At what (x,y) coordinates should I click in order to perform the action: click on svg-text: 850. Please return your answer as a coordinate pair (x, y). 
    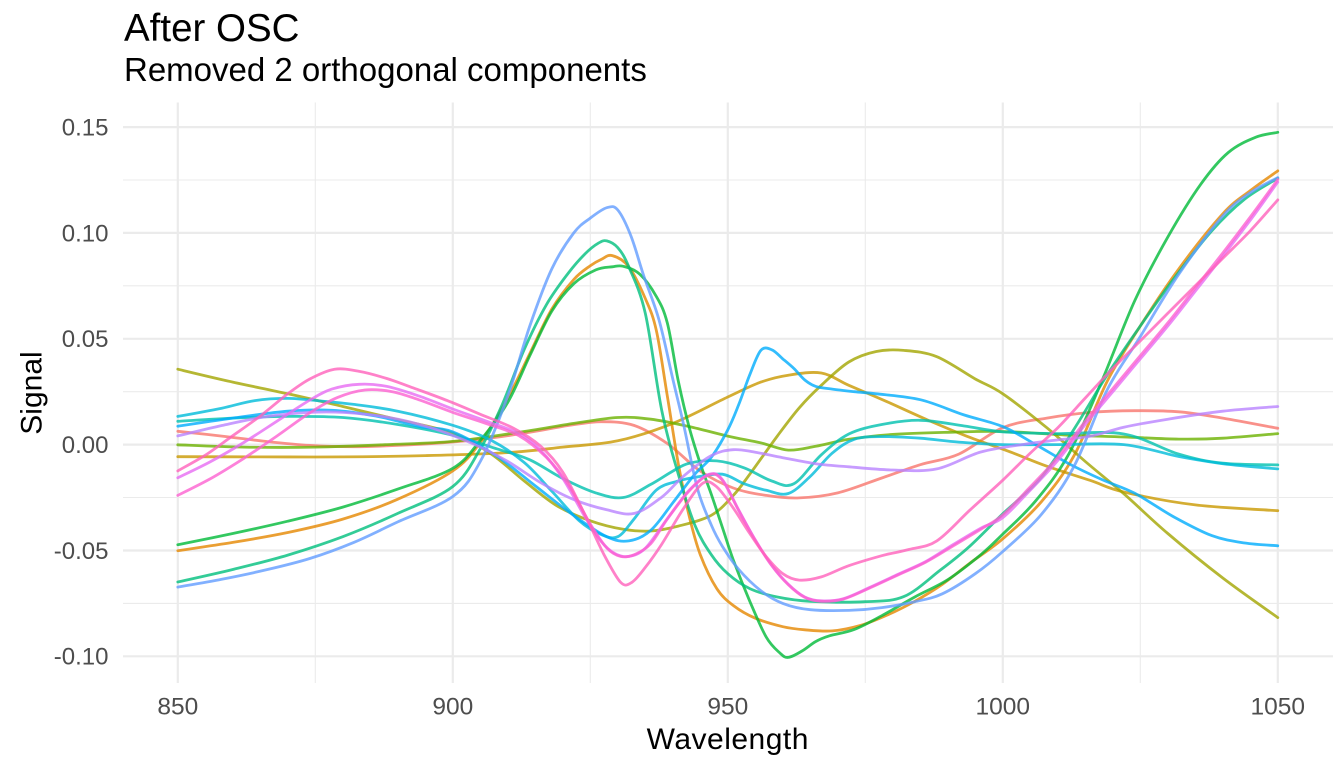
    Looking at the image, I should click on (177, 707).